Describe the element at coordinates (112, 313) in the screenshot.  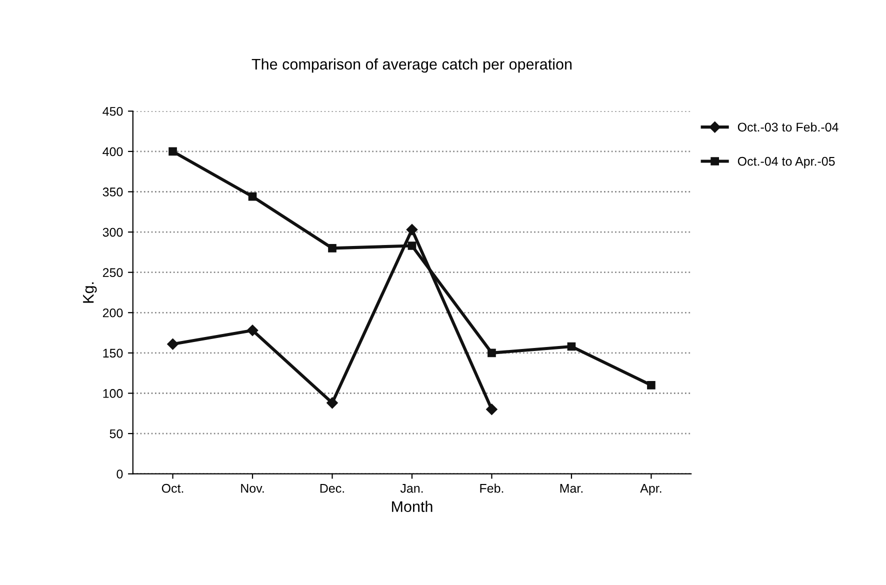
I see `y-tick-label: 200` at that location.